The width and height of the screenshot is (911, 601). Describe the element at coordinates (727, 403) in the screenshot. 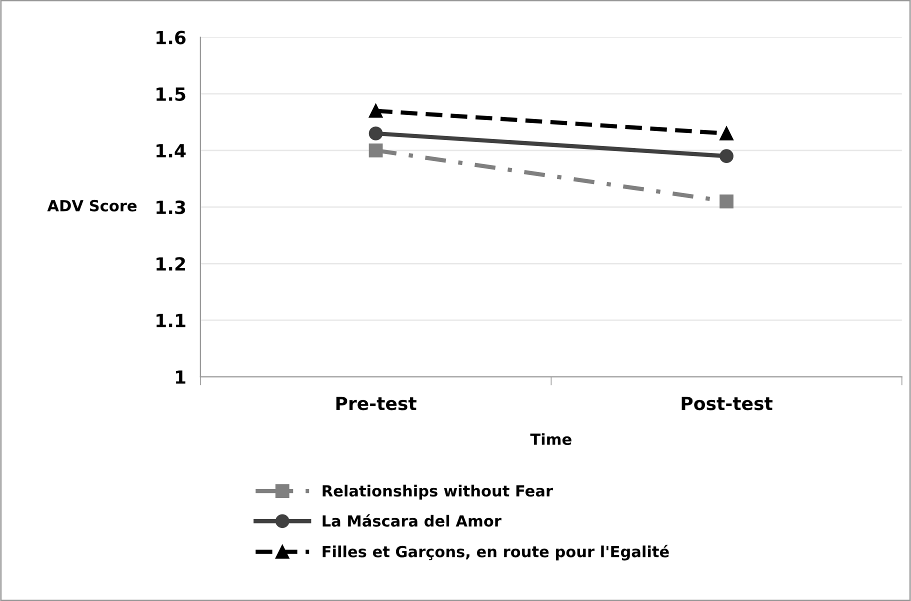

I see `x-tick-label: Post-test` at that location.